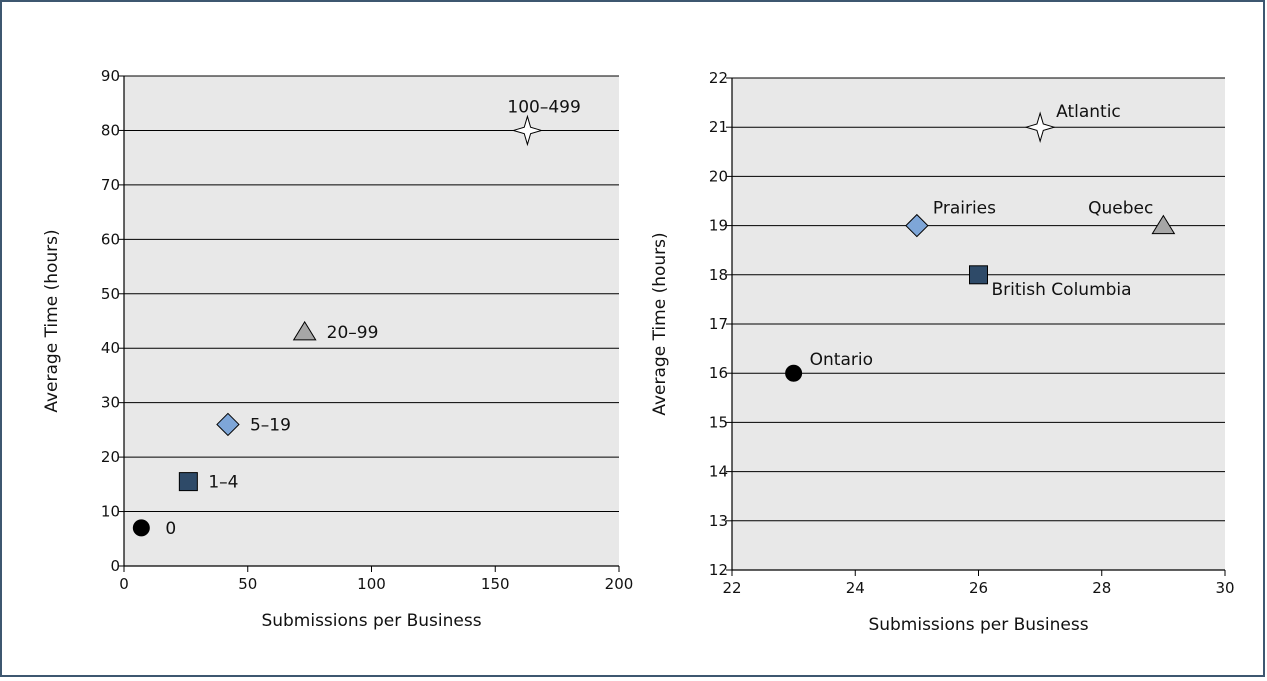  Describe the element at coordinates (543, 107) in the screenshot. I see `data-point-label: 100–499` at that location.